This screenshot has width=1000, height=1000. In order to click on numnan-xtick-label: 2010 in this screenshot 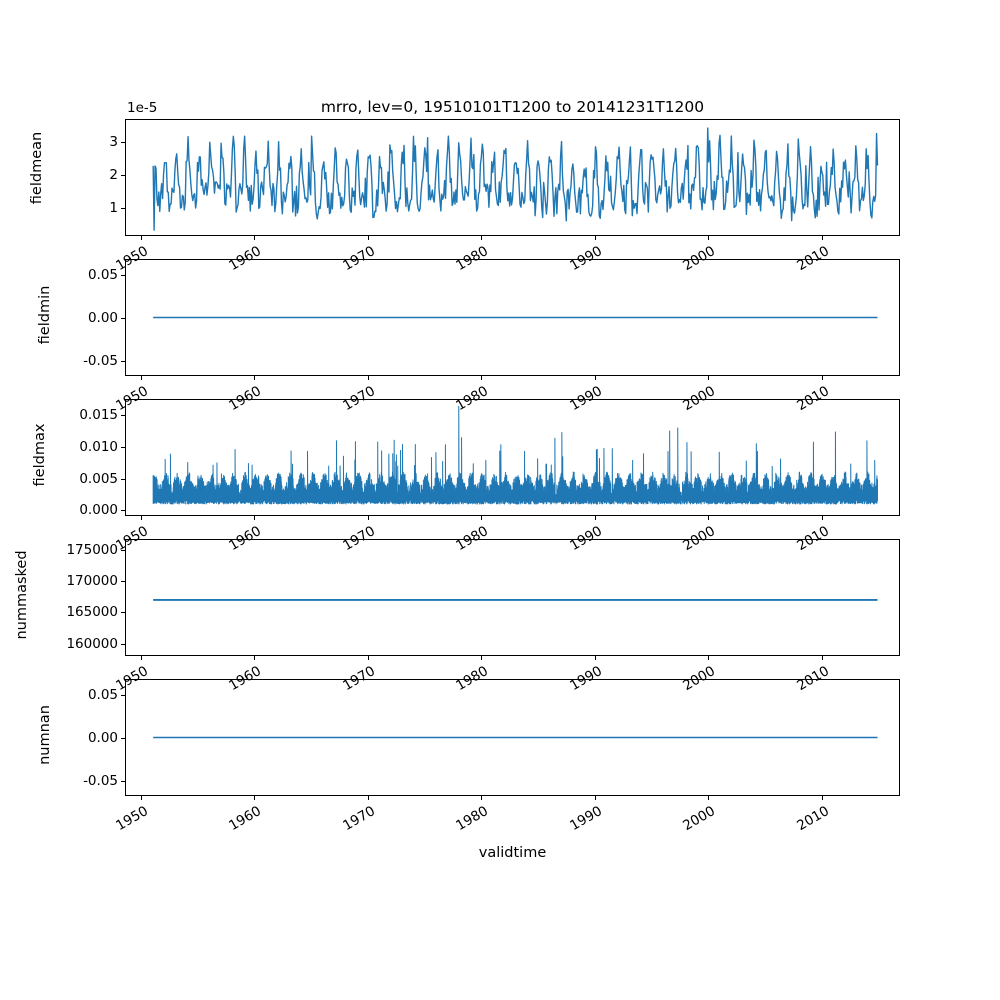, I will do `click(812, 819)`.